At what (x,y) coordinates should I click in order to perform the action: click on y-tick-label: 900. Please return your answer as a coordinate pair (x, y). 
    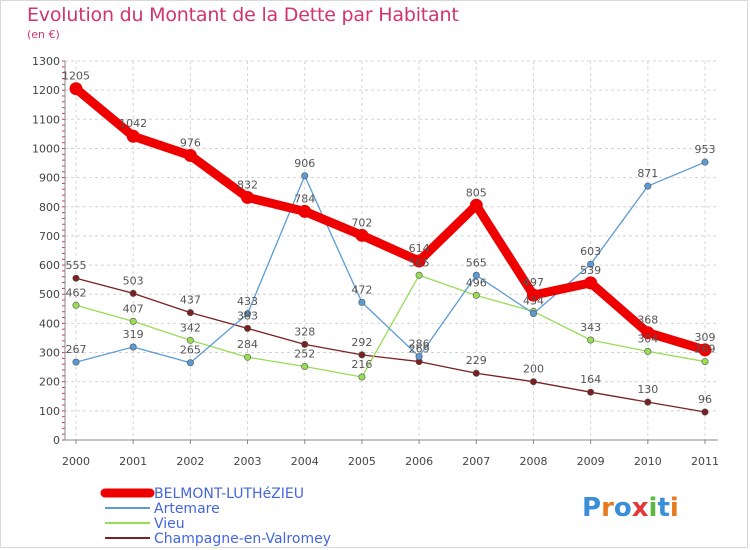
    Looking at the image, I should click on (49, 178).